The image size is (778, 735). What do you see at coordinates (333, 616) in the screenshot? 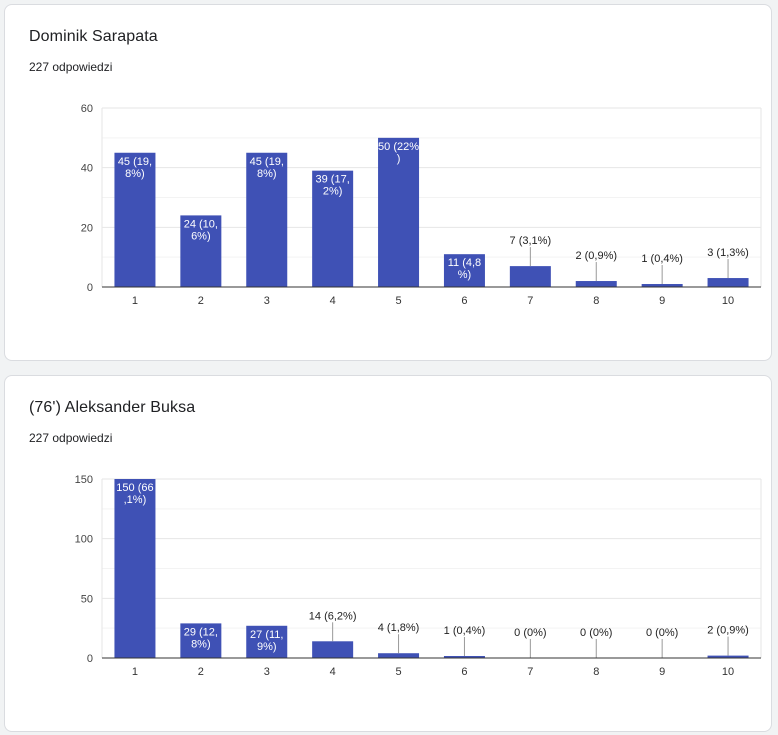
I see `data-label: 14 (6,2%)` at bounding box center [333, 616].